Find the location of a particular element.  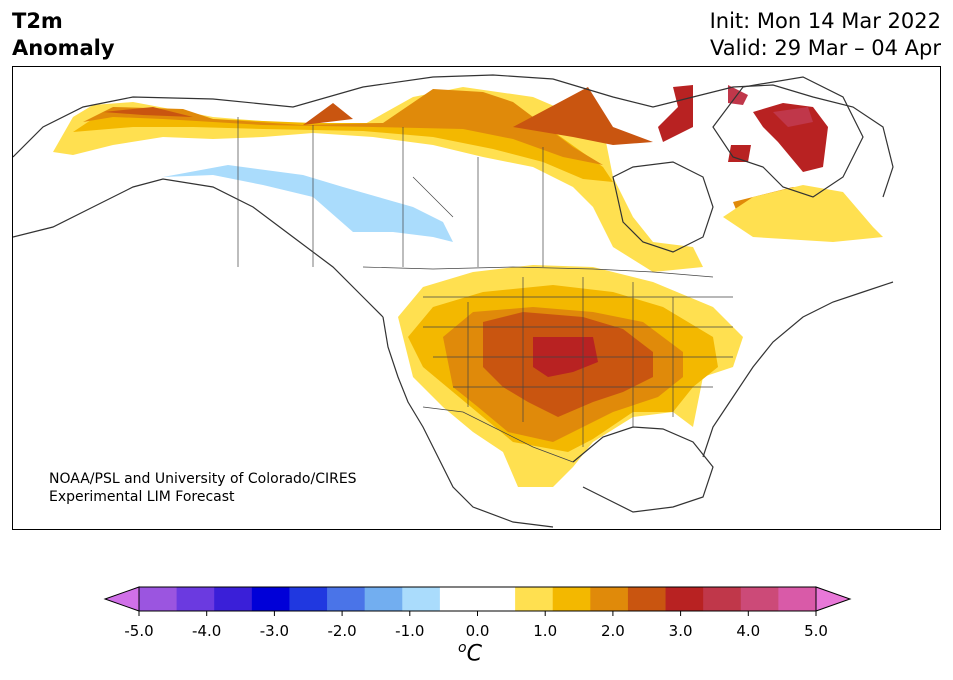

colorbar: -5.0 -4.0 -3.0 -2.0 -1.0 0.0 1.0 2.0 3.0 4.0 5.0 is located at coordinates (477, 613).